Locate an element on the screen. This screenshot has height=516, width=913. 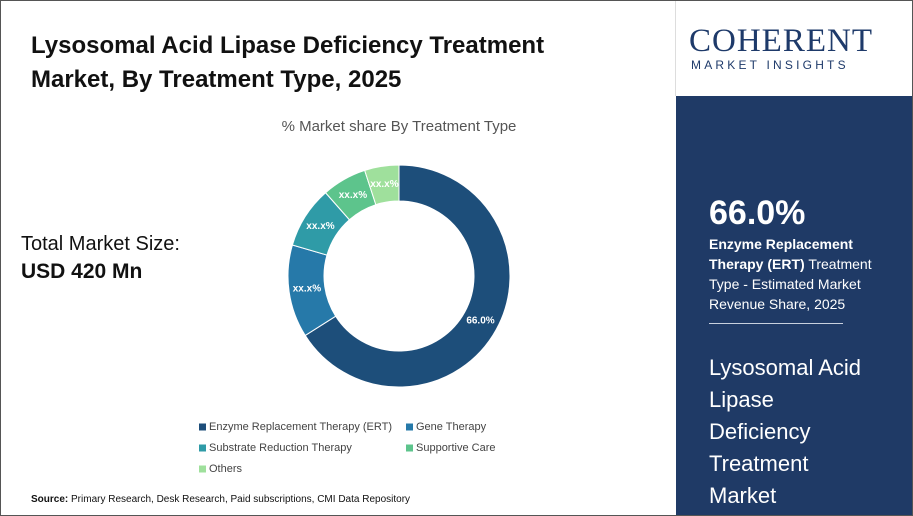
legend-label: Supportive Care is located at coordinates (456, 448).